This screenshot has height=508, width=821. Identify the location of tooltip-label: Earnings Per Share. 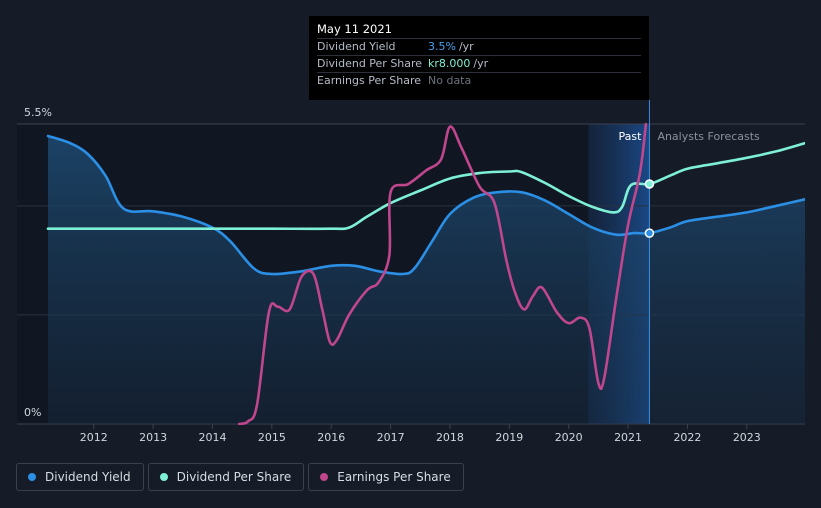
(369, 80).